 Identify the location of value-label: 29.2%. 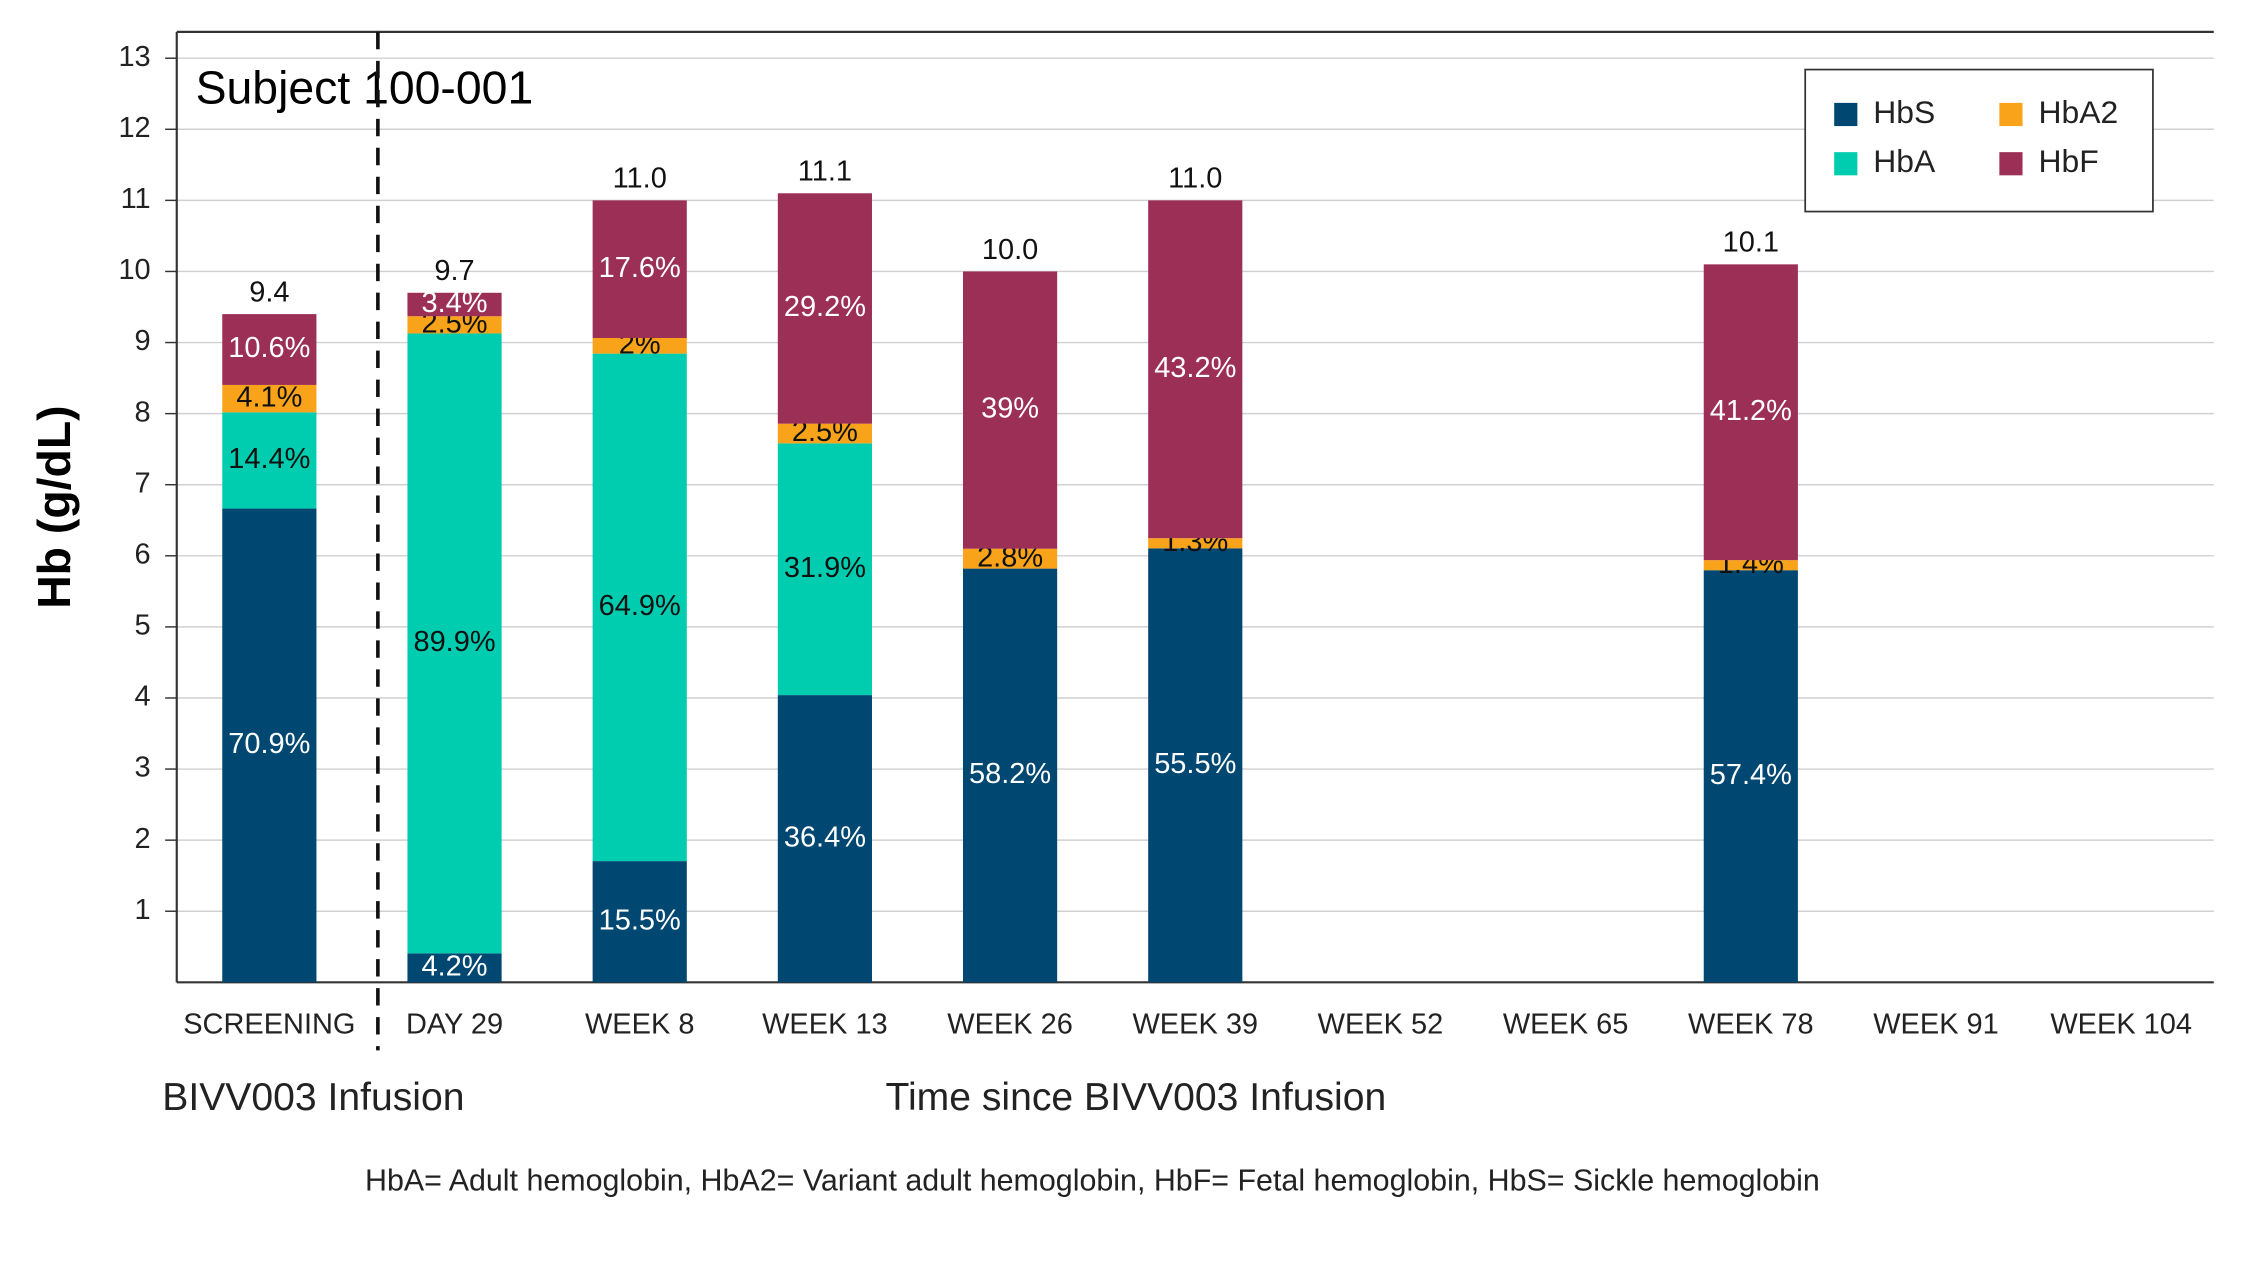
(825, 307).